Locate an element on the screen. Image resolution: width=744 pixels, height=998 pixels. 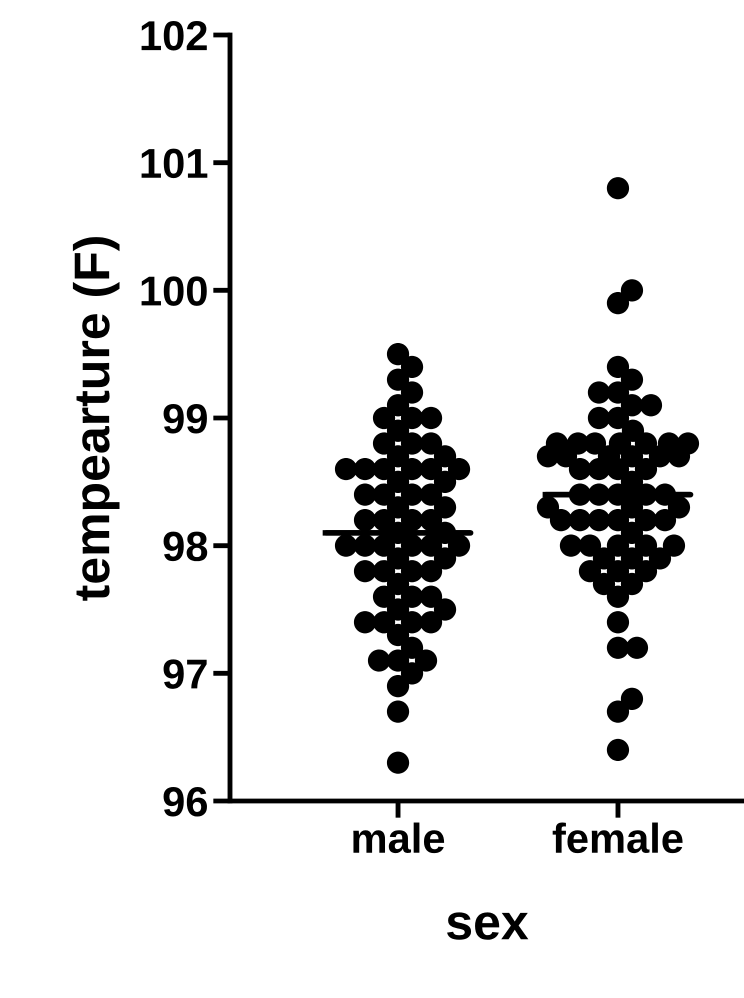
y-axis-title: tempearture (F) is located at coordinates (96, 419).